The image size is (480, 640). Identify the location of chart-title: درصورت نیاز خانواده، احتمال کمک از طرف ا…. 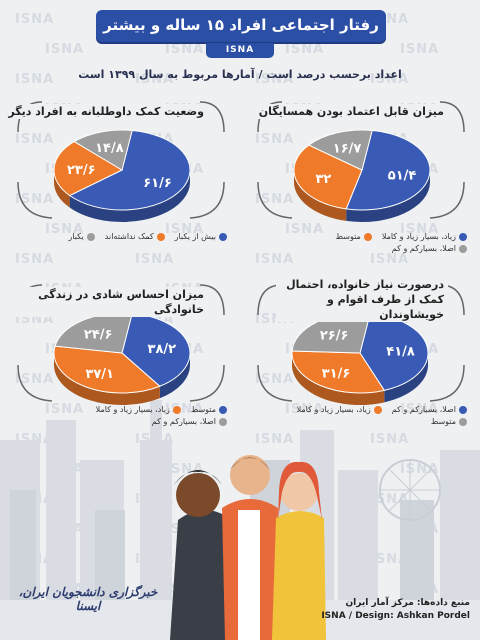
(362, 299).